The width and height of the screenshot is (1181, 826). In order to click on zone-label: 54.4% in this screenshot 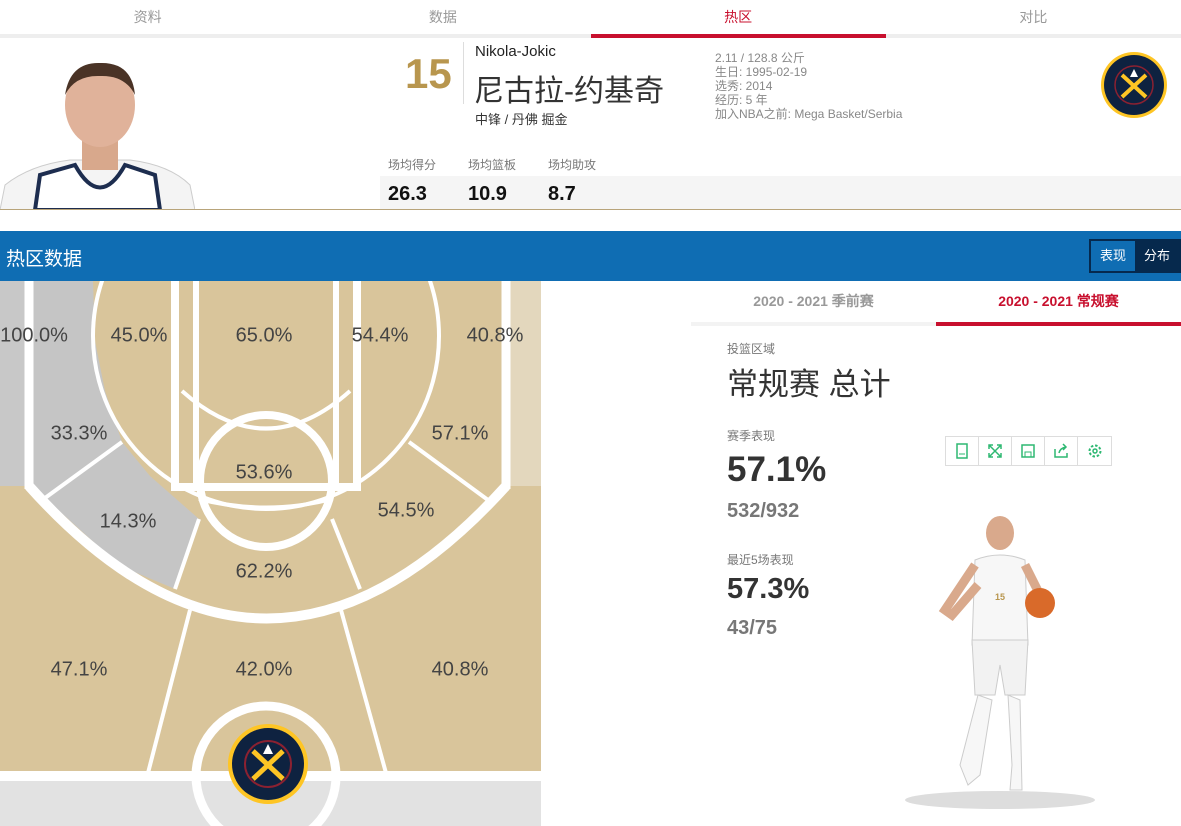, I will do `click(380, 335)`.